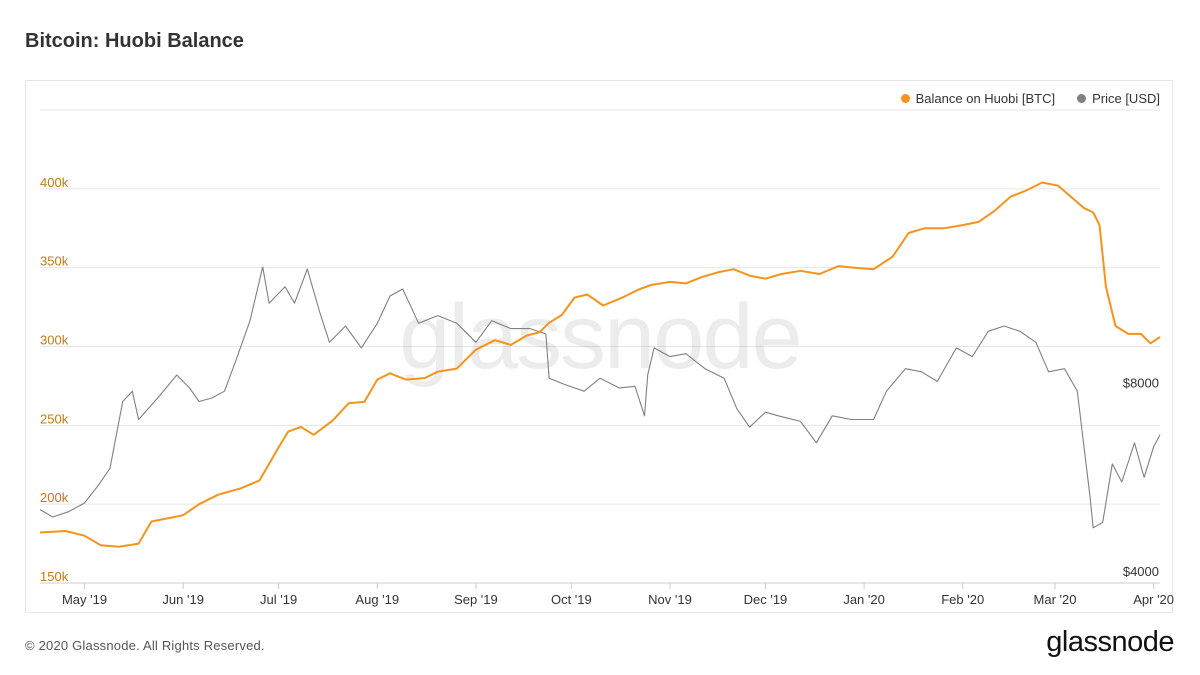 The height and width of the screenshot is (675, 1200). What do you see at coordinates (134, 41) in the screenshot?
I see `page-title: Bitcoin: Huobi Balance` at bounding box center [134, 41].